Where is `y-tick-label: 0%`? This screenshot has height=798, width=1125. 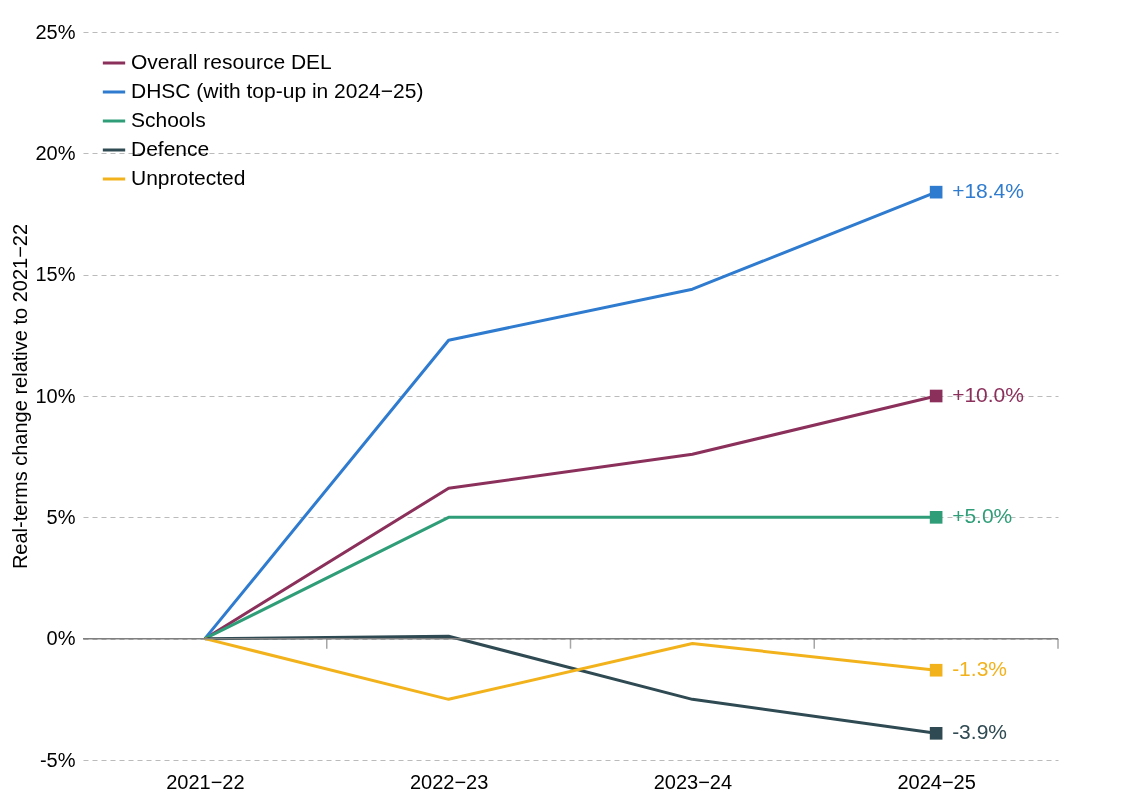 y-tick-label: 0% is located at coordinates (61, 638).